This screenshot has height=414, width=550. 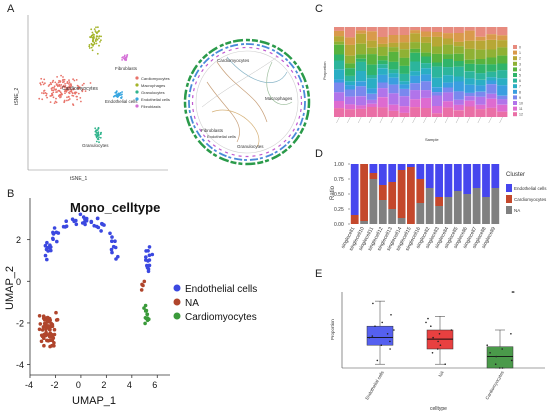 I want to click on panel-d-legend-key, so click(x=509, y=199).